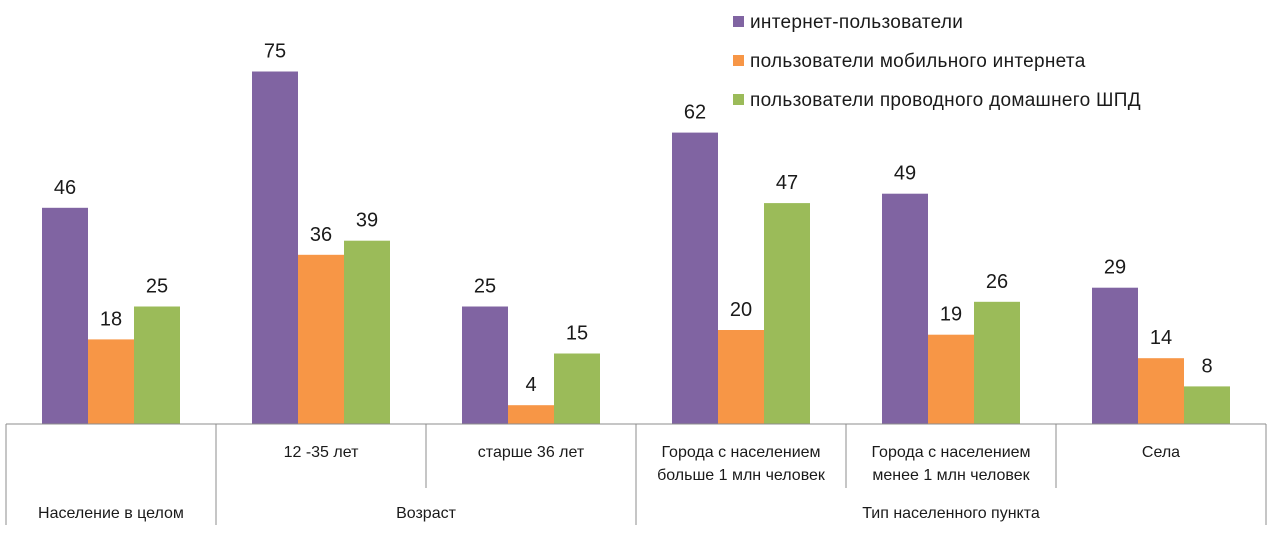 The image size is (1272, 537). What do you see at coordinates (111, 513) in the screenshot?
I see `group-label-1: Население в целом` at bounding box center [111, 513].